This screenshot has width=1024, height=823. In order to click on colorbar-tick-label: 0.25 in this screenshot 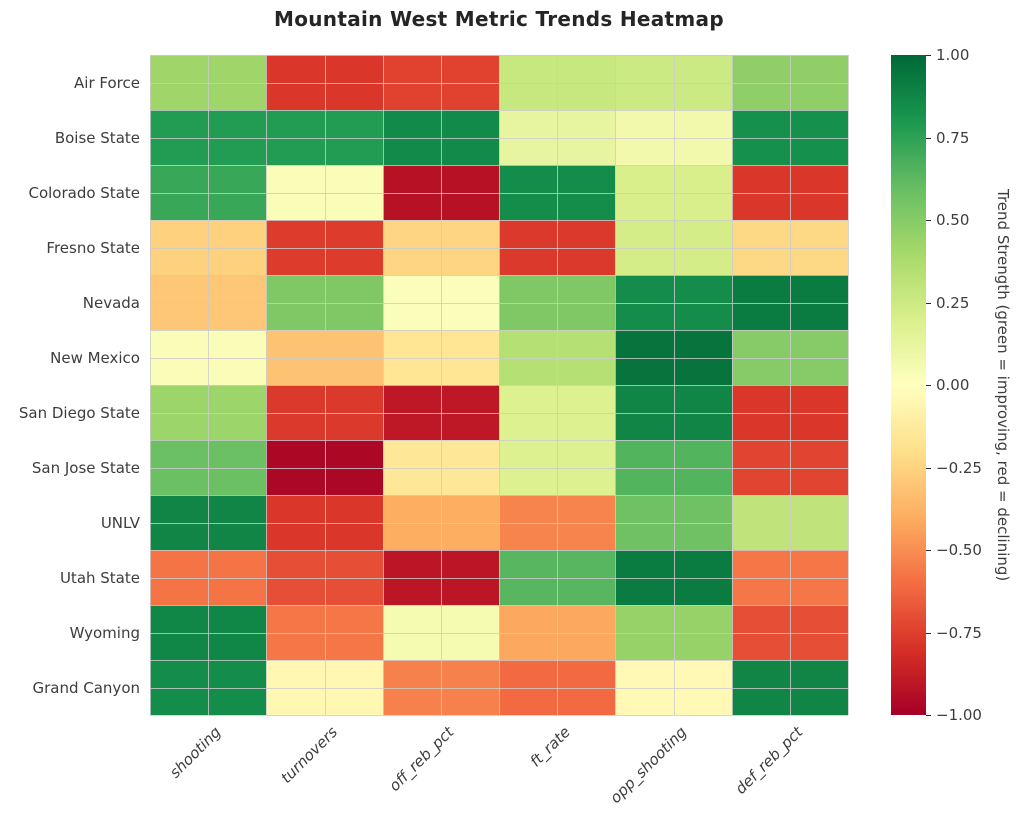, I will do `click(953, 303)`.